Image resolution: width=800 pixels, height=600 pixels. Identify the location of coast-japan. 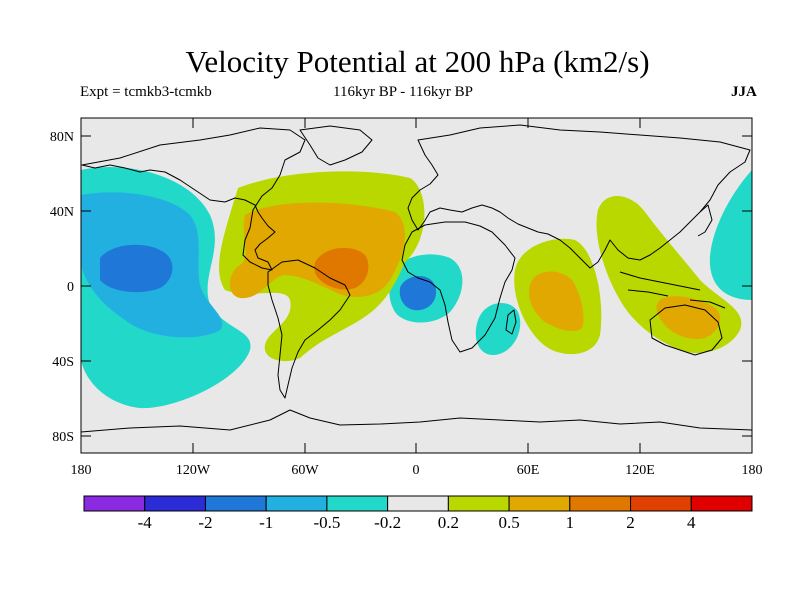
(705, 220).